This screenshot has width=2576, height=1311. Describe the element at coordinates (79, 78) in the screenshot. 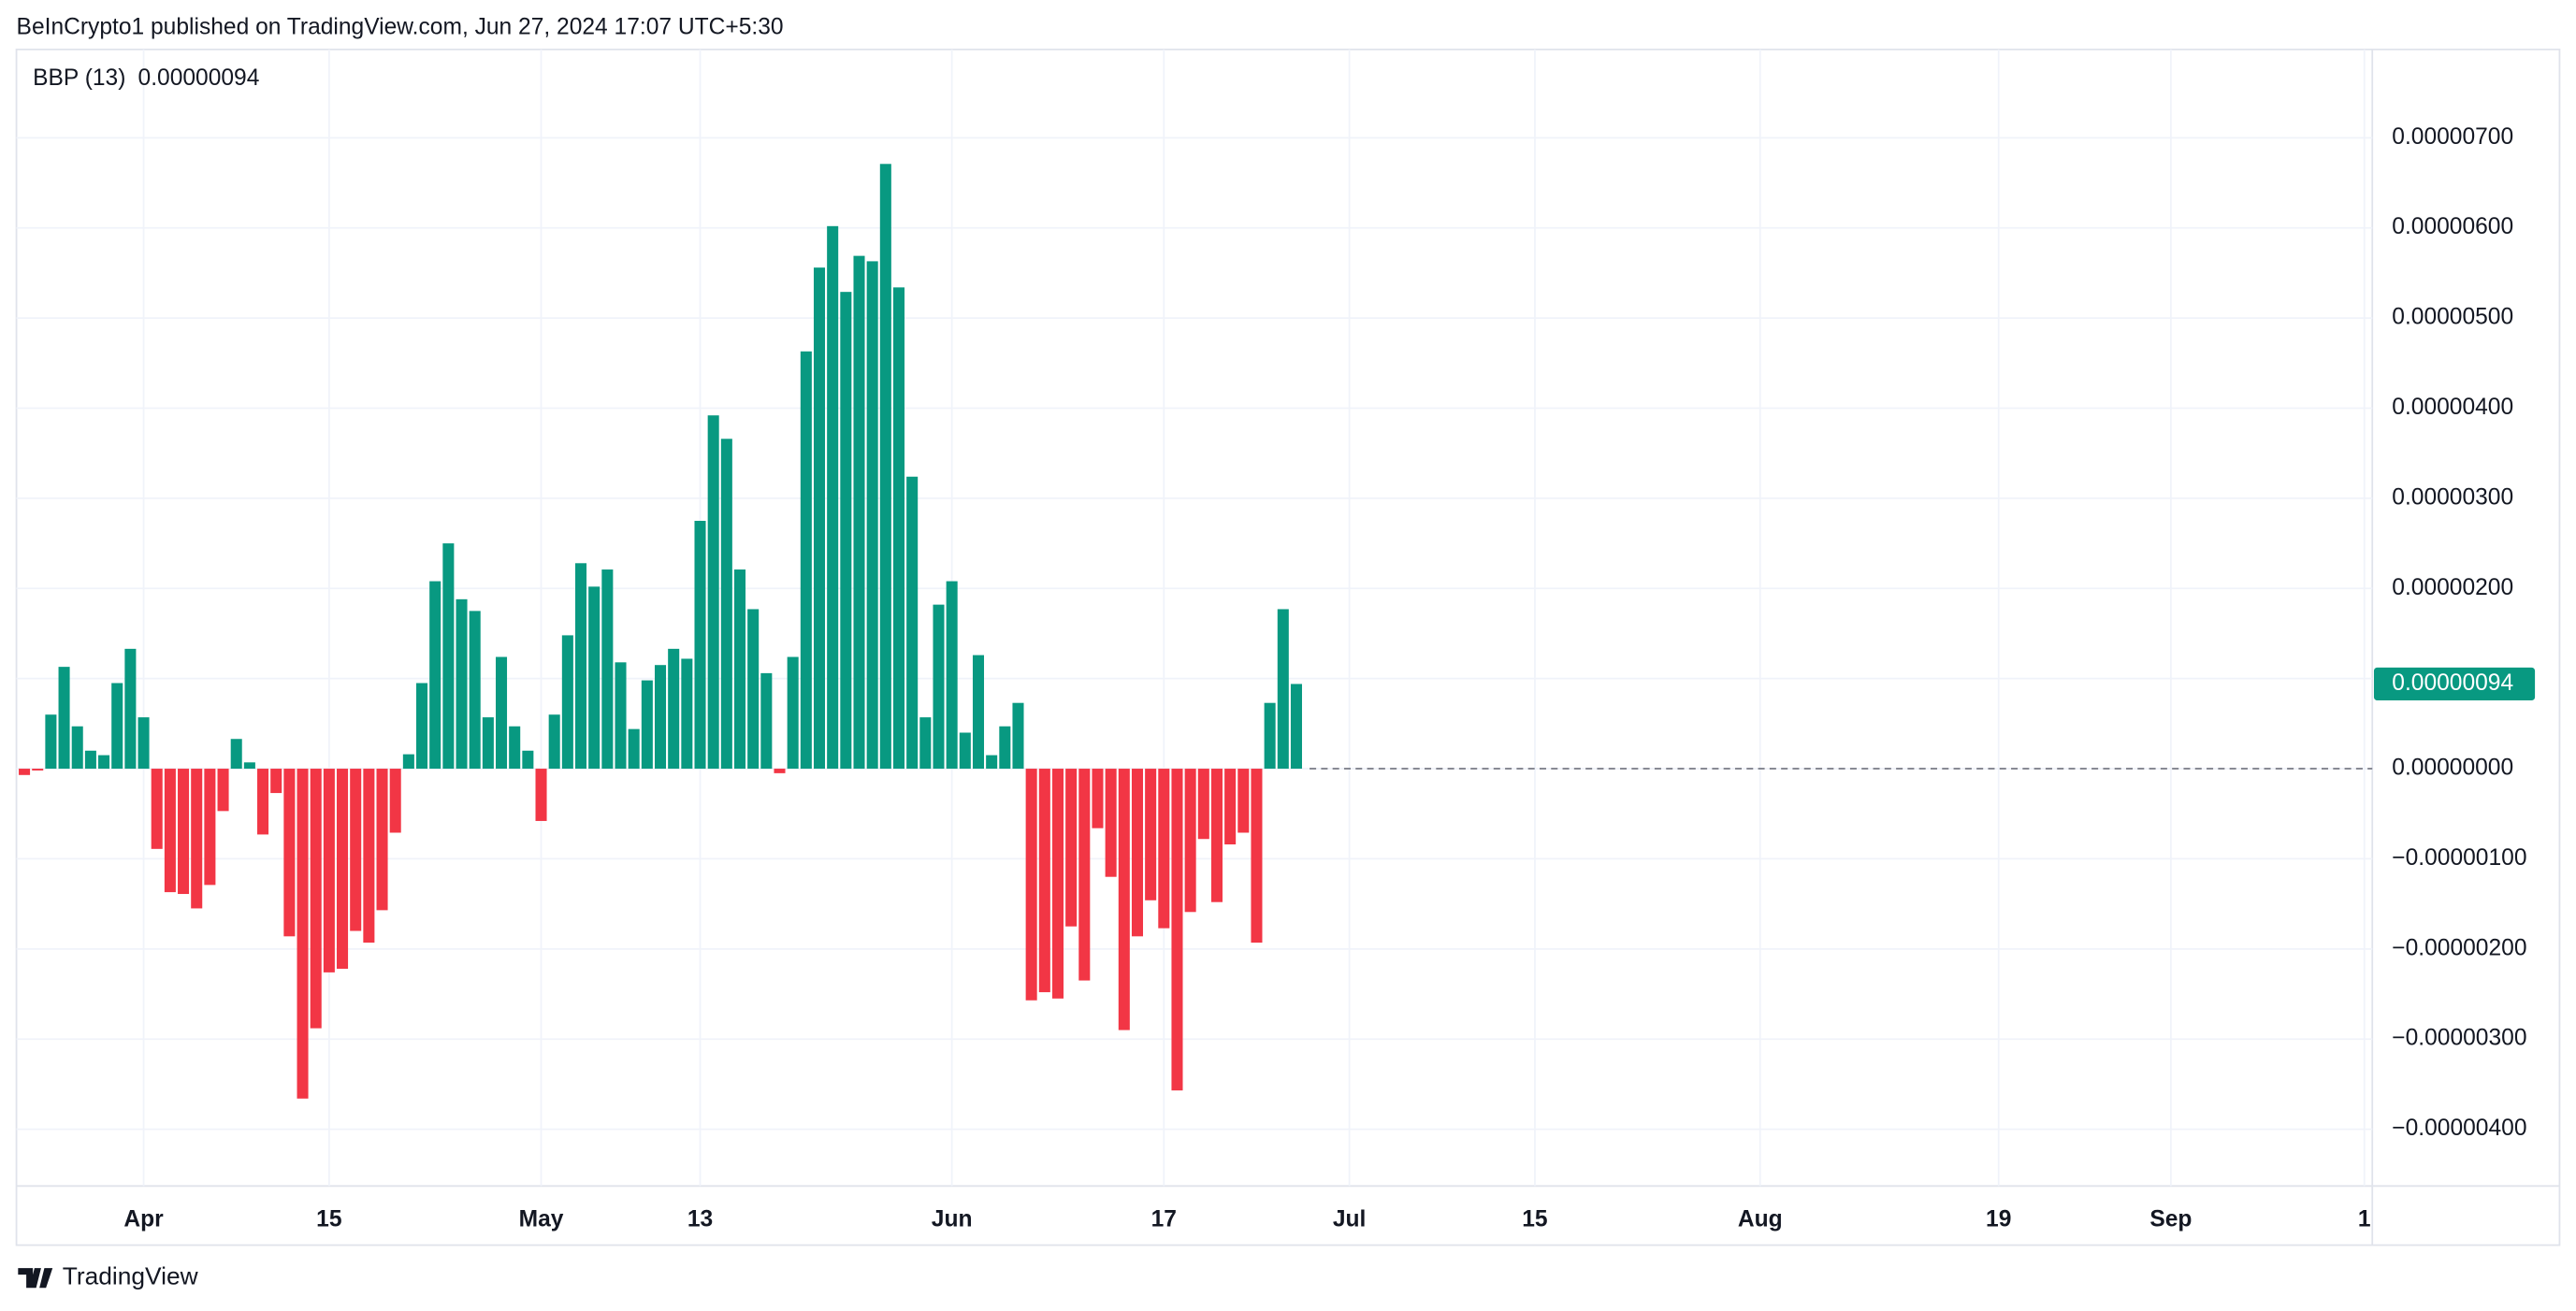

I see `indicator-name: BBP (13)` at that location.